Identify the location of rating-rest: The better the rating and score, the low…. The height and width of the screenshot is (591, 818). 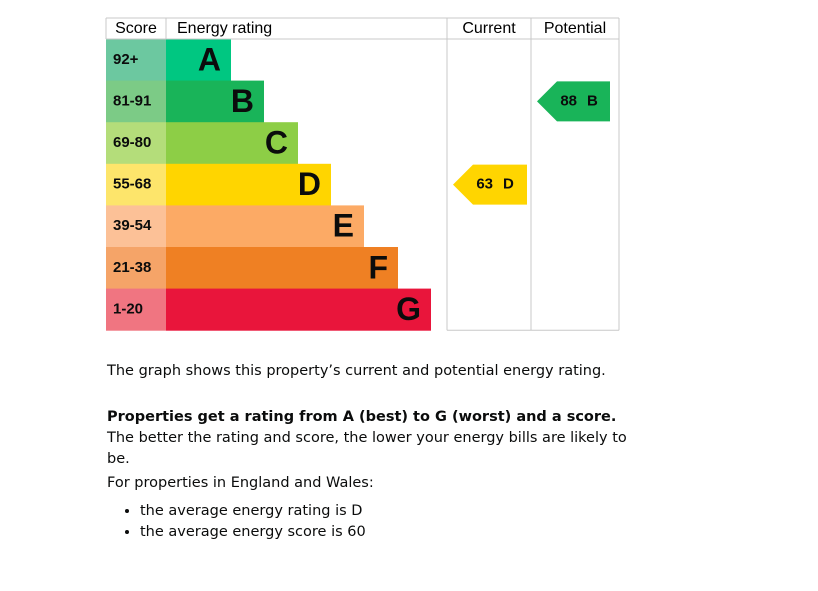
(367, 448).